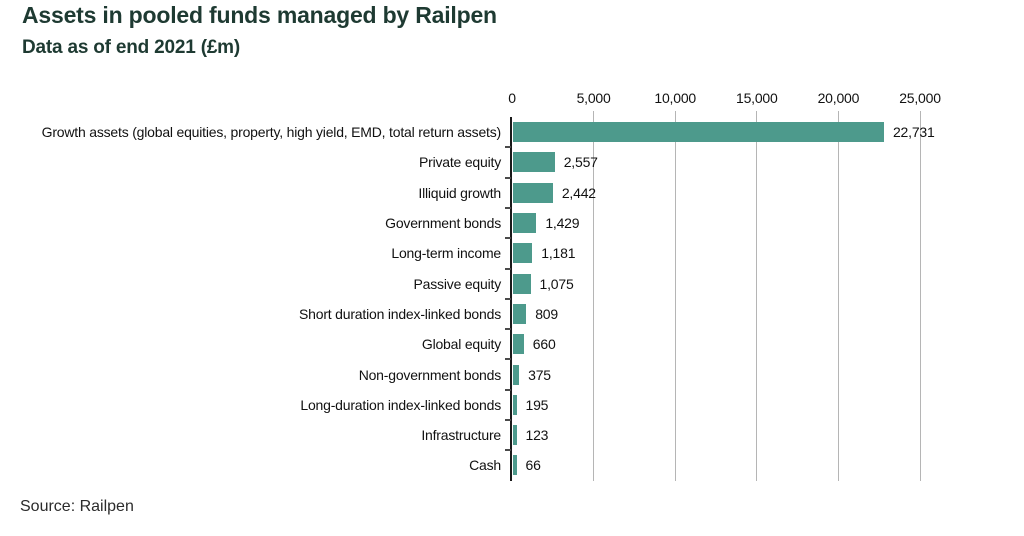 This screenshot has height=536, width=1024. What do you see at coordinates (537, 404) in the screenshot?
I see `value-label: 195` at bounding box center [537, 404].